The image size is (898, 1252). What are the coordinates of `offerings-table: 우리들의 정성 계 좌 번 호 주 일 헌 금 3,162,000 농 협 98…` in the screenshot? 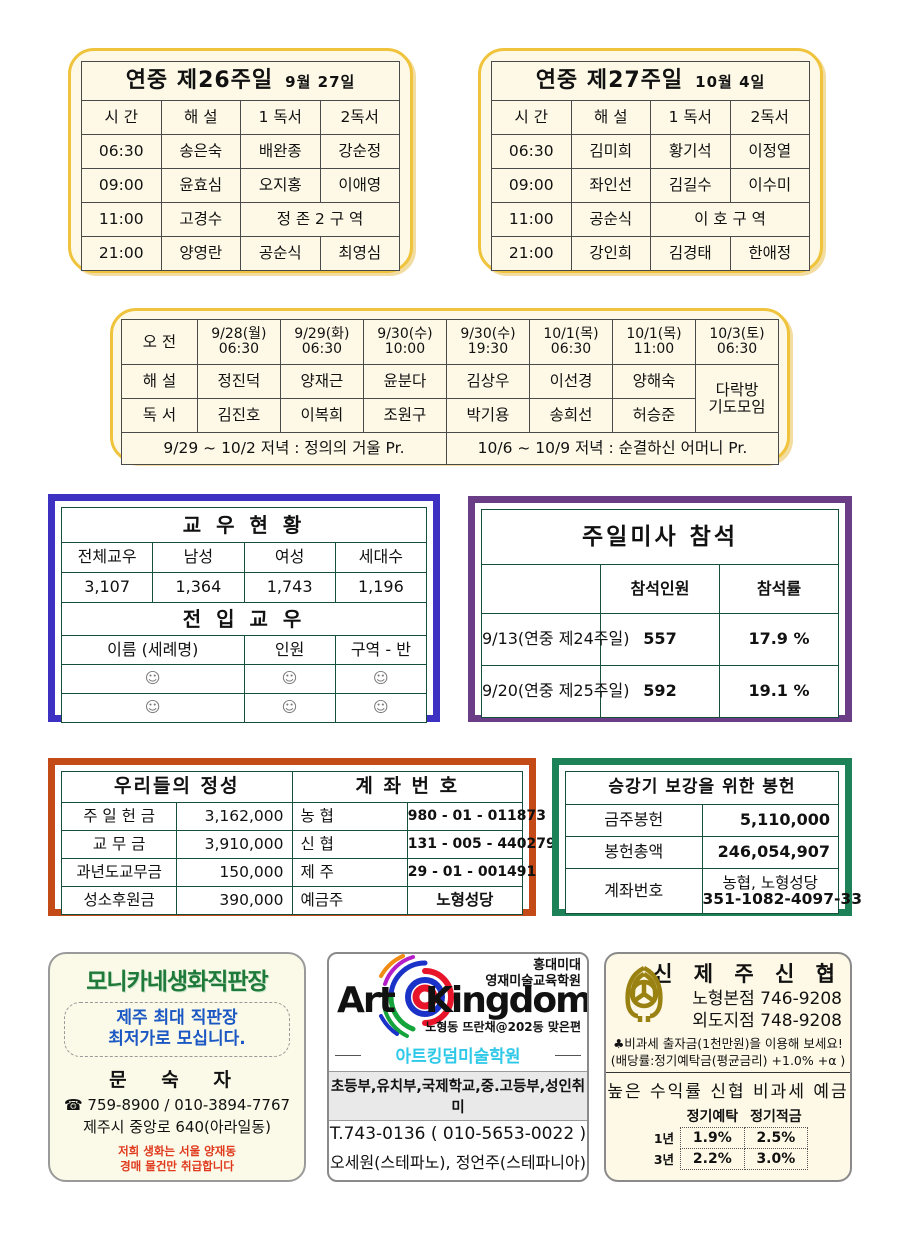 It's located at (308, 843).